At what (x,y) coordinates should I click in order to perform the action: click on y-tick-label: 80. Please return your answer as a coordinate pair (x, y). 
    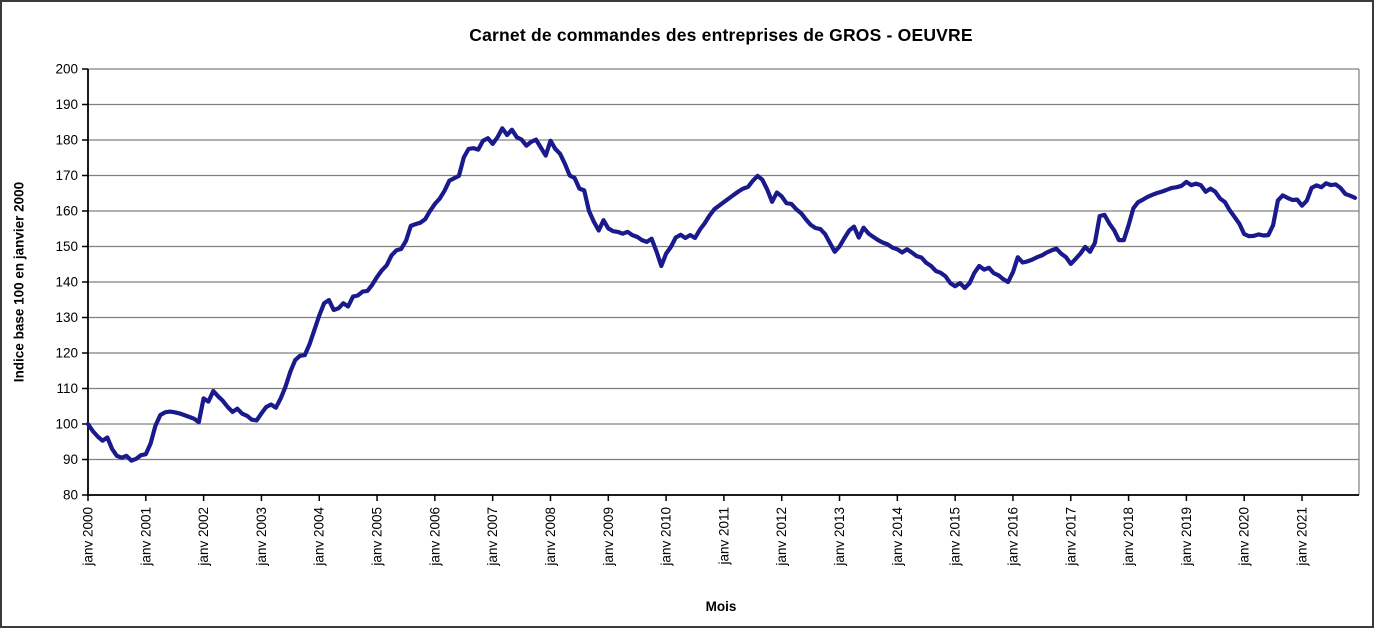
    Looking at the image, I should click on (70, 495).